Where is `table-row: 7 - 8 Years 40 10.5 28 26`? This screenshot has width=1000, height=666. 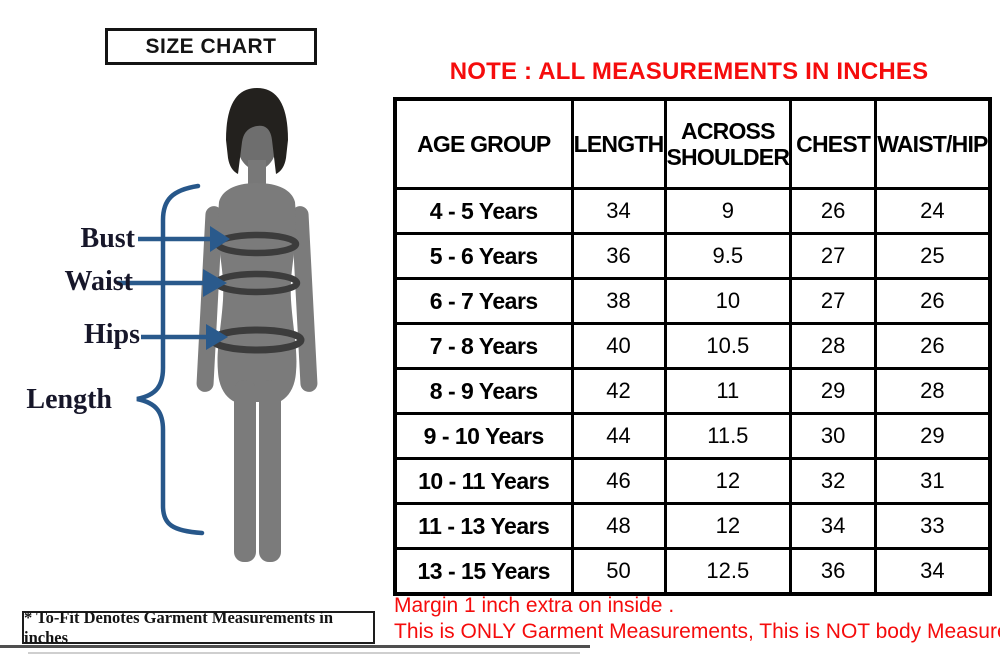 table-row: 7 - 8 Years 40 10.5 28 26 is located at coordinates (692, 346).